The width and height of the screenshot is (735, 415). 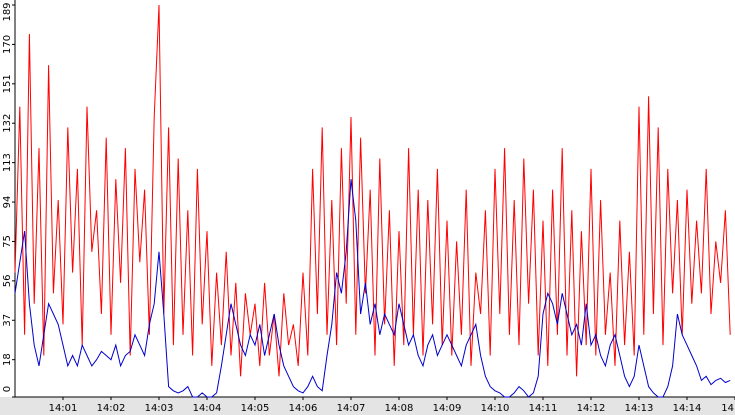 I want to click on x-tick-label: 14:08, so click(x=399, y=408).